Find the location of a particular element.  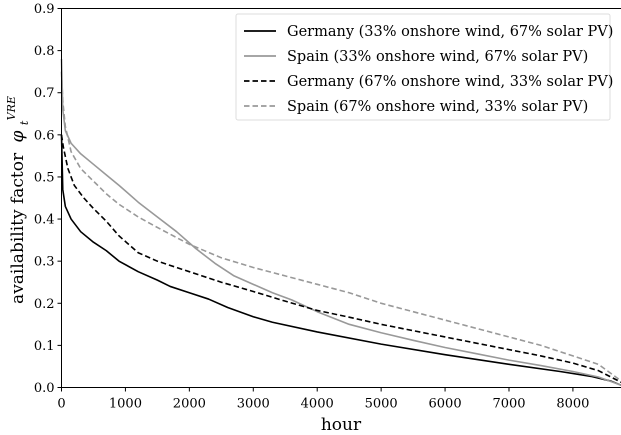

x-tick-label: 8000 is located at coordinates (572, 404).